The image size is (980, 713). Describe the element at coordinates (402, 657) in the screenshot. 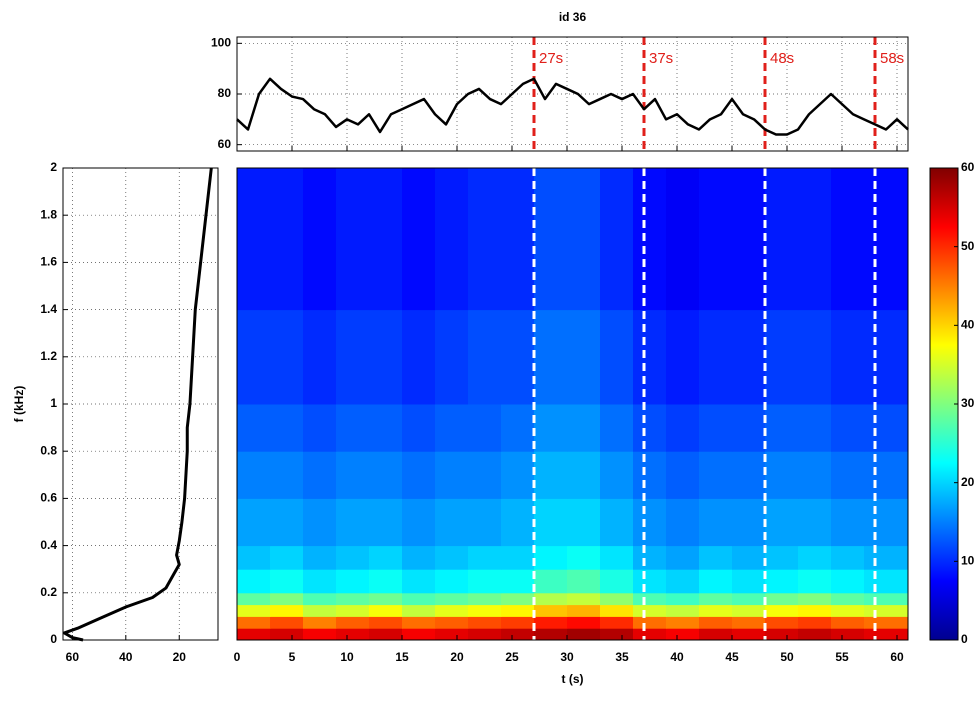

I see `x-tick-label: 15` at that location.